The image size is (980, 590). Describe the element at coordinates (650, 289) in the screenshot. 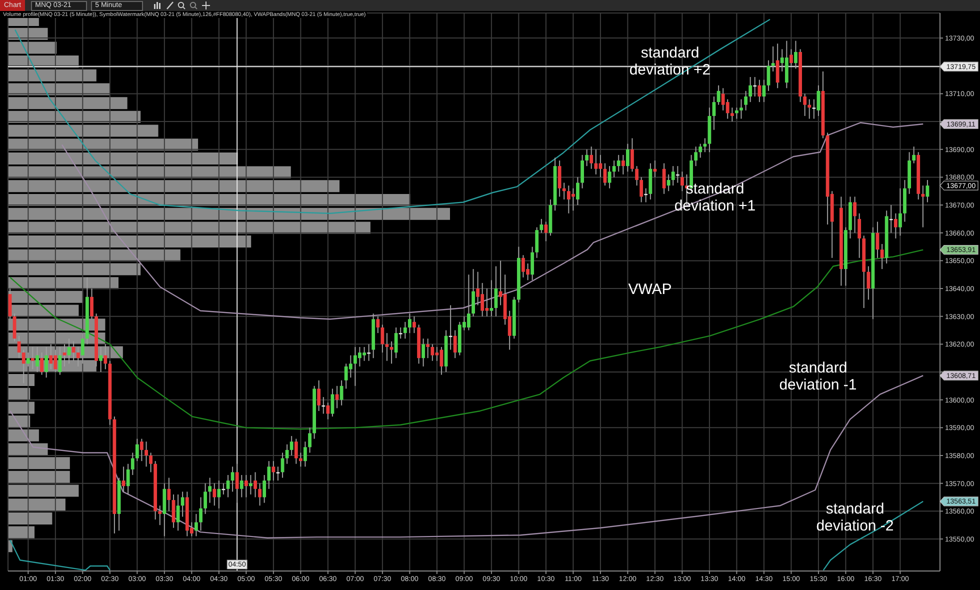

I see `annotation: VWAP` at that location.